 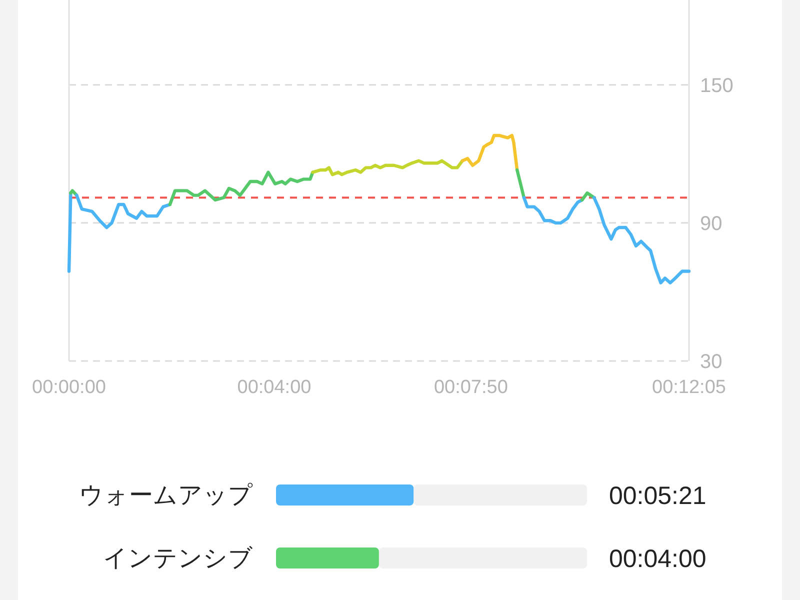 I want to click on category-label: インテンシブ, so click(x=178, y=558).